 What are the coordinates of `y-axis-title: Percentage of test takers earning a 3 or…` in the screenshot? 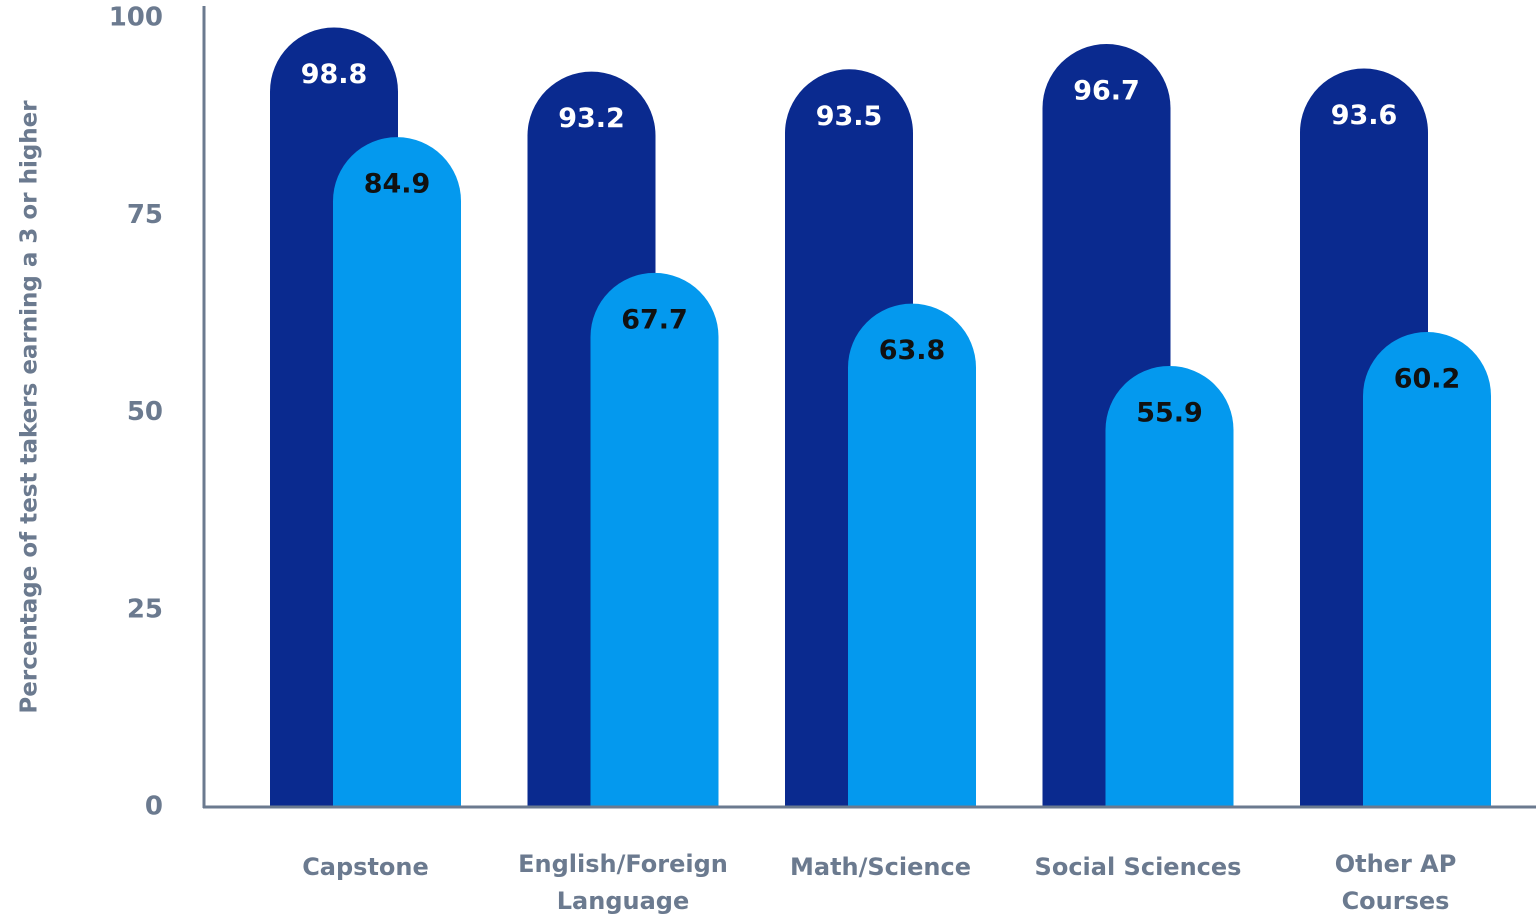 It's located at (30, 407).